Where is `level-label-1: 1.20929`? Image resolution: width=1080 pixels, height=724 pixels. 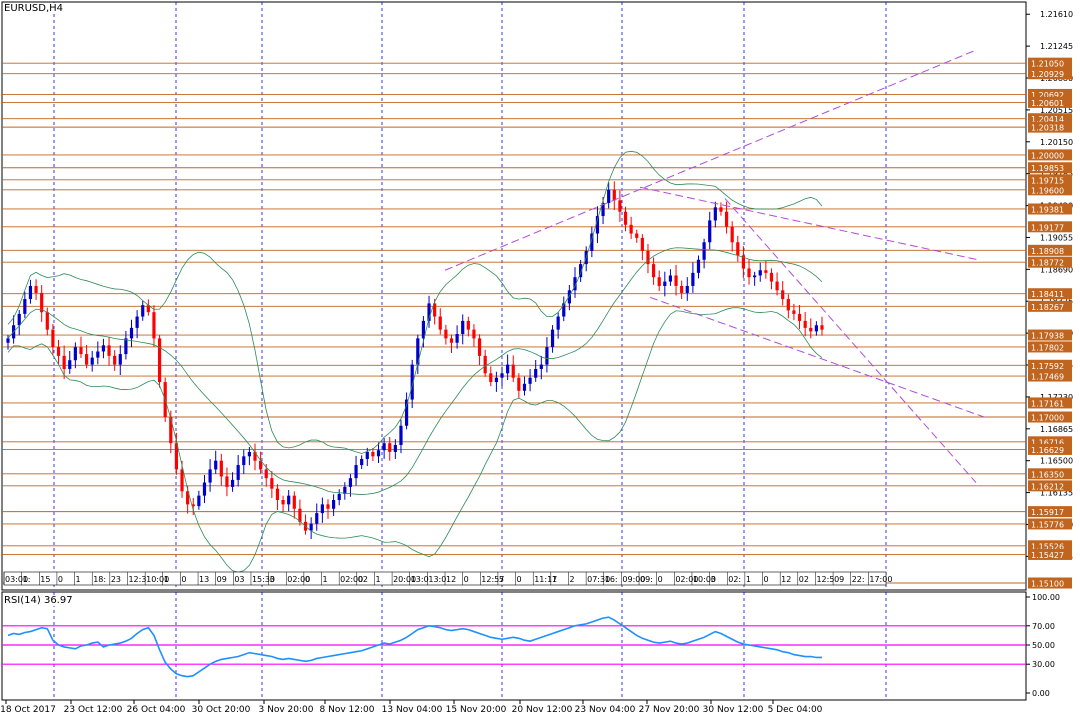
level-label-1: 1.20929 is located at coordinates (1047, 74).